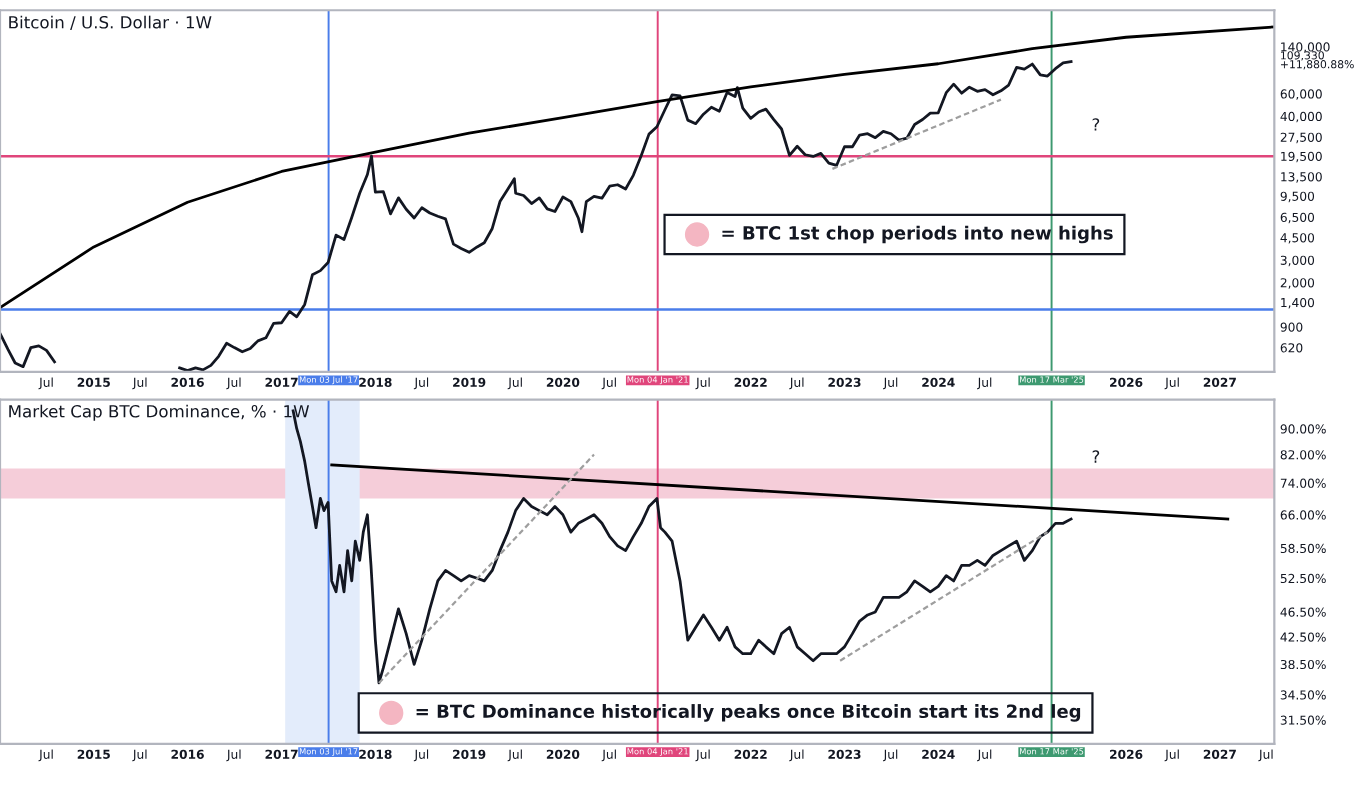 This screenshot has width=1360, height=788. Describe the element at coordinates (110, 22) in the screenshot. I see `chart-title: Bitcoin / U.S. Dollar · 1W` at that location.